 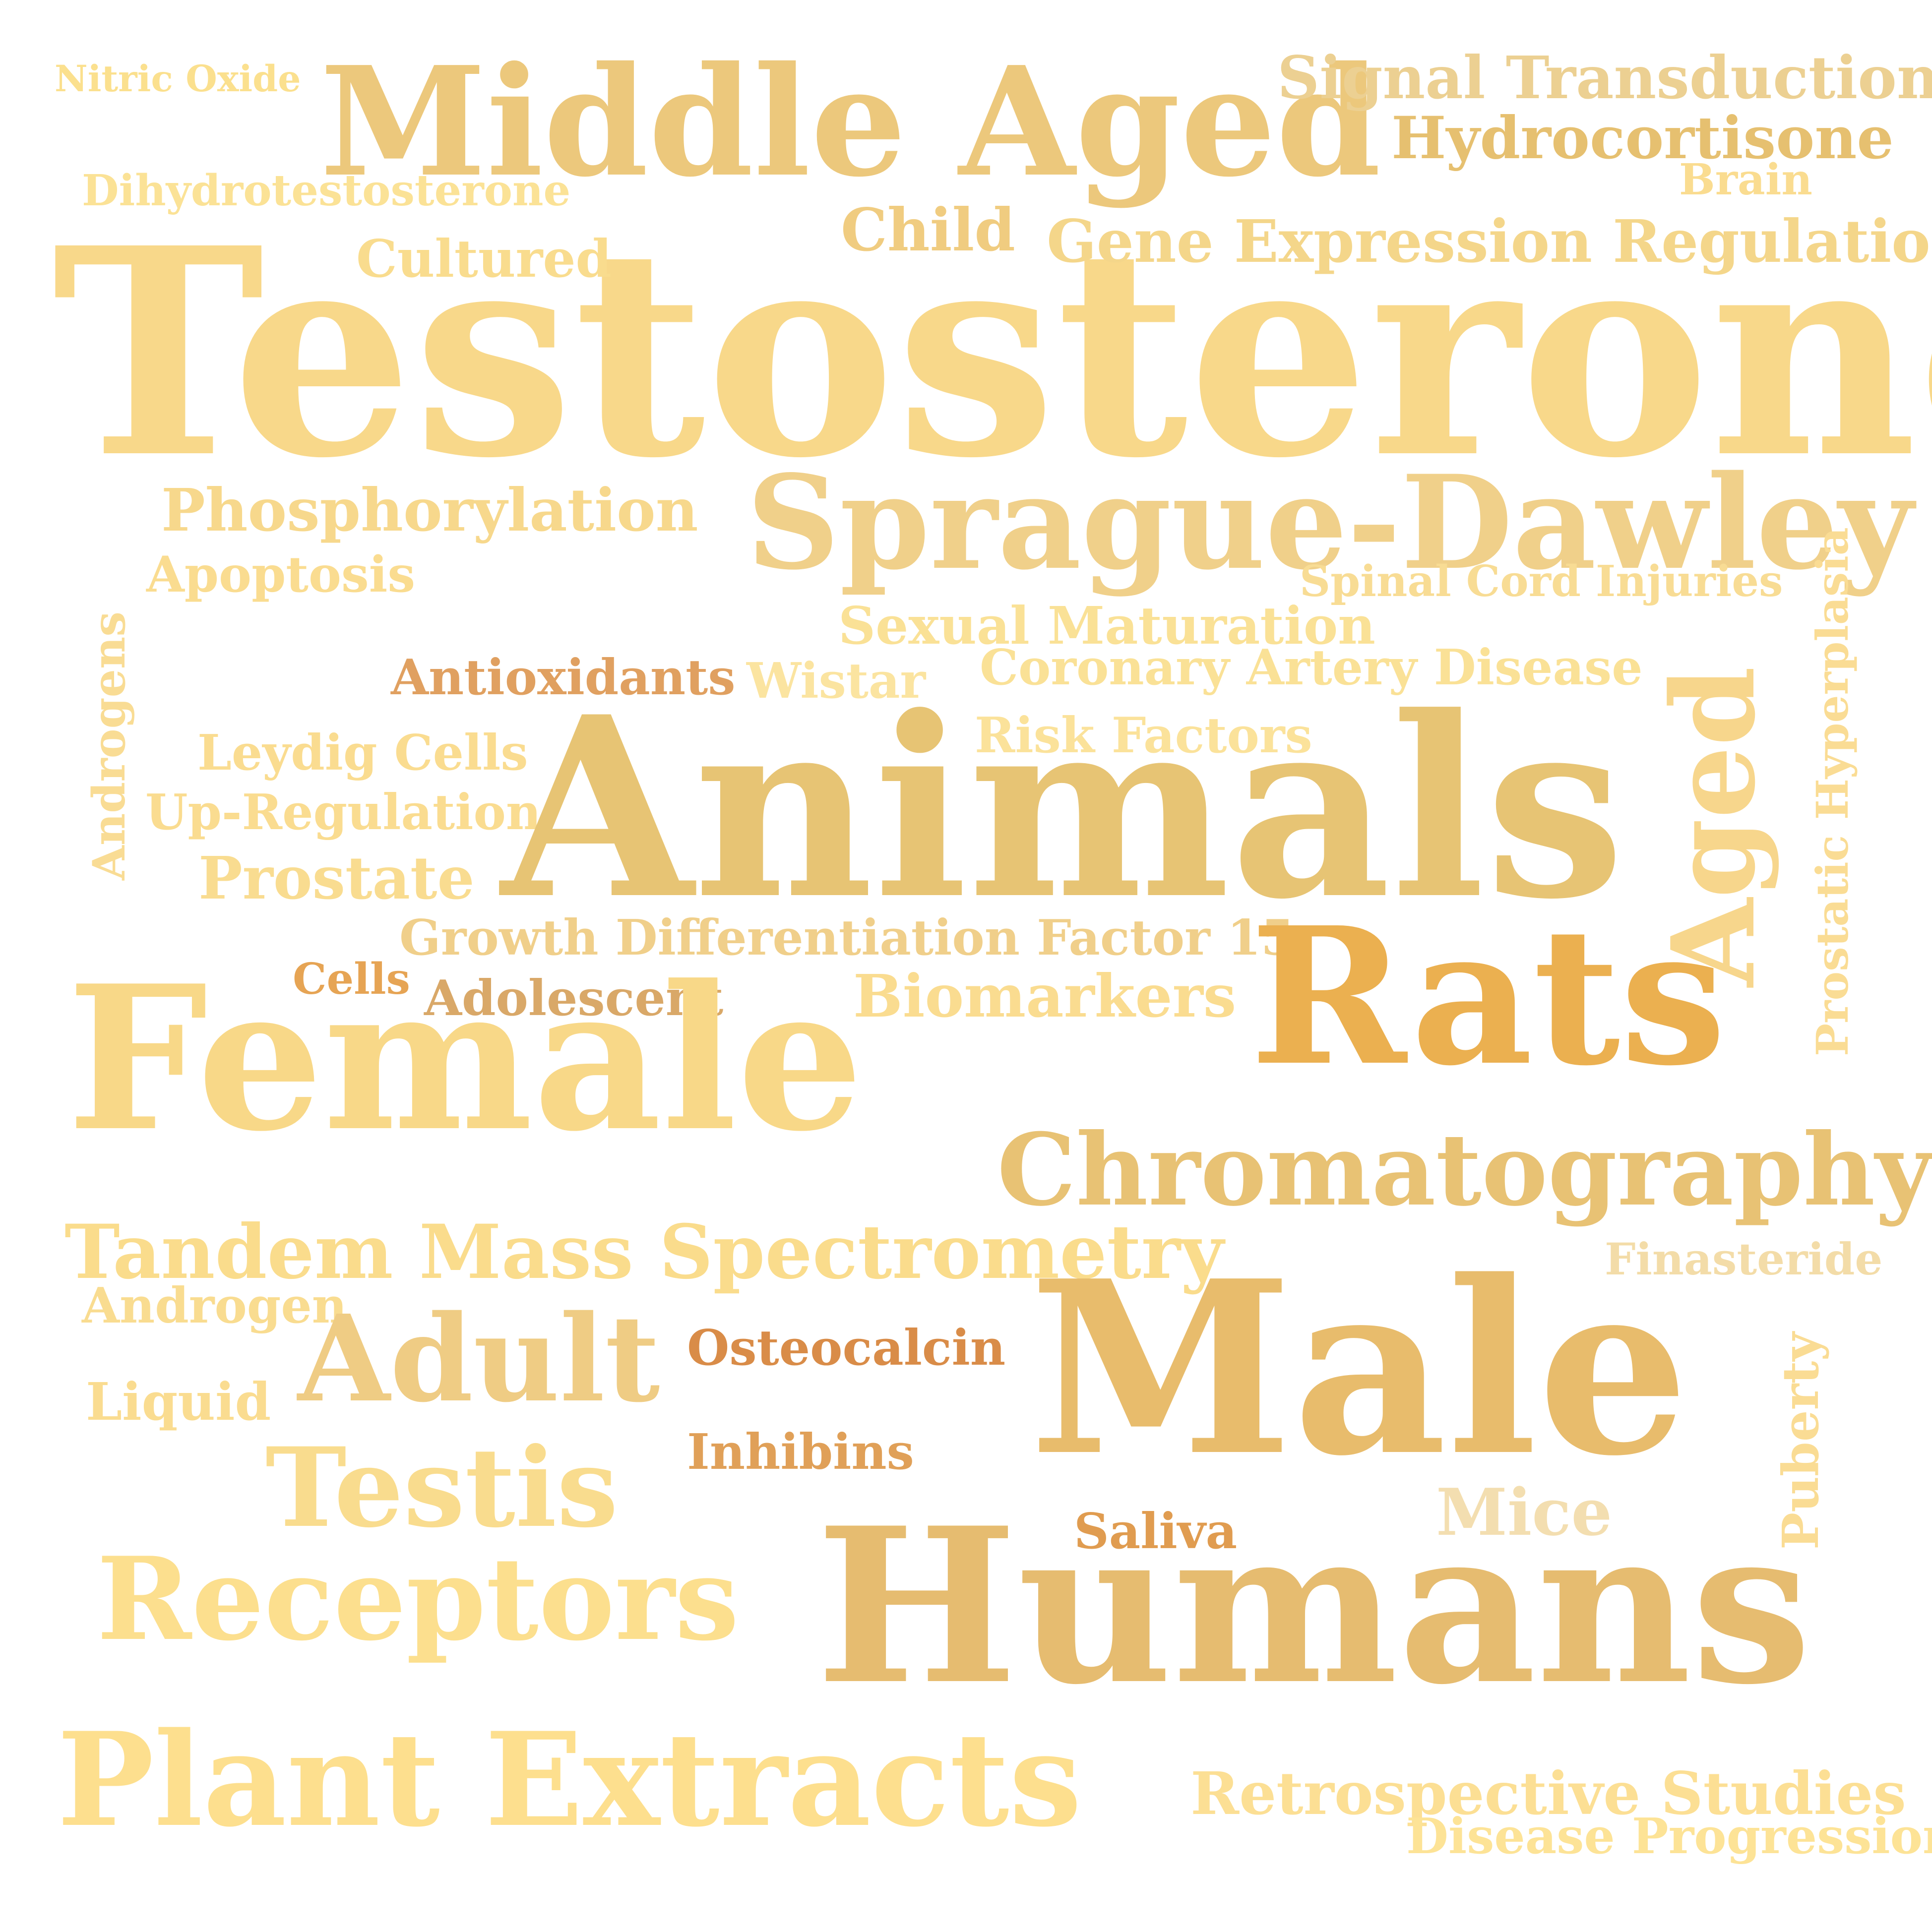 I want to click on word-finasteride: Finasteride, so click(x=1744, y=1259).